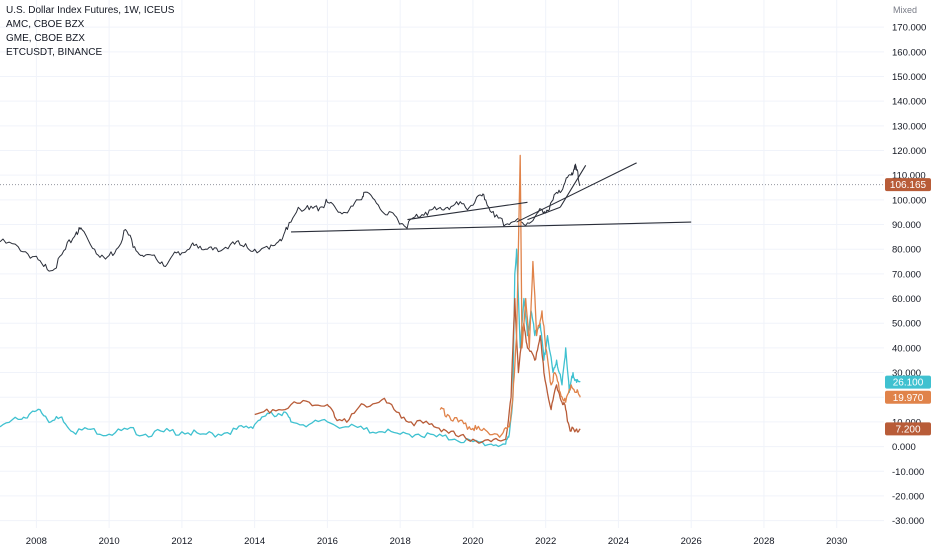 This screenshot has height=550, width=932. Describe the element at coordinates (906, 274) in the screenshot. I see `y-tick-label: 70.000` at that location.